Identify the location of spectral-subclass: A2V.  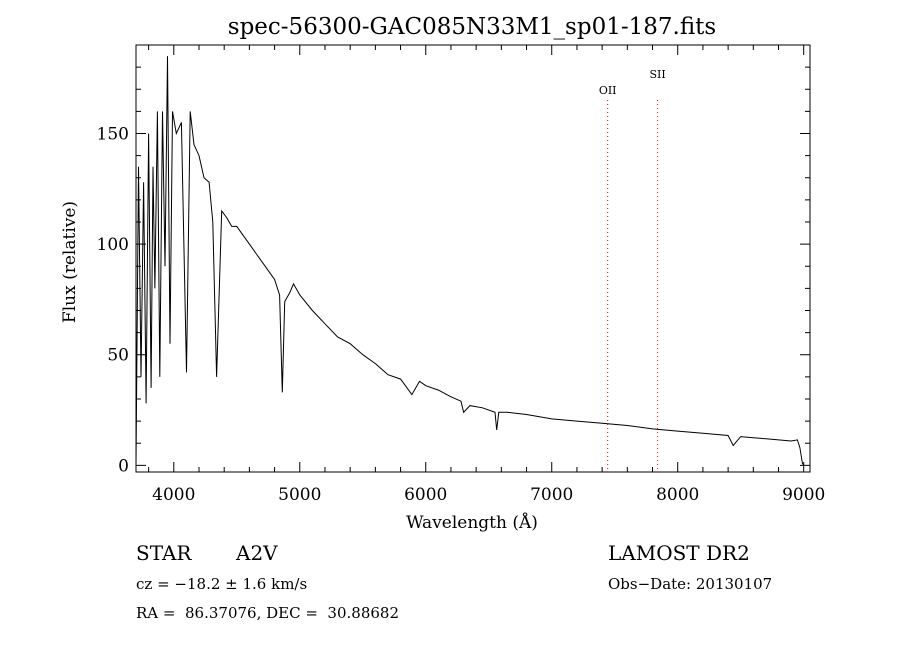
(257, 553).